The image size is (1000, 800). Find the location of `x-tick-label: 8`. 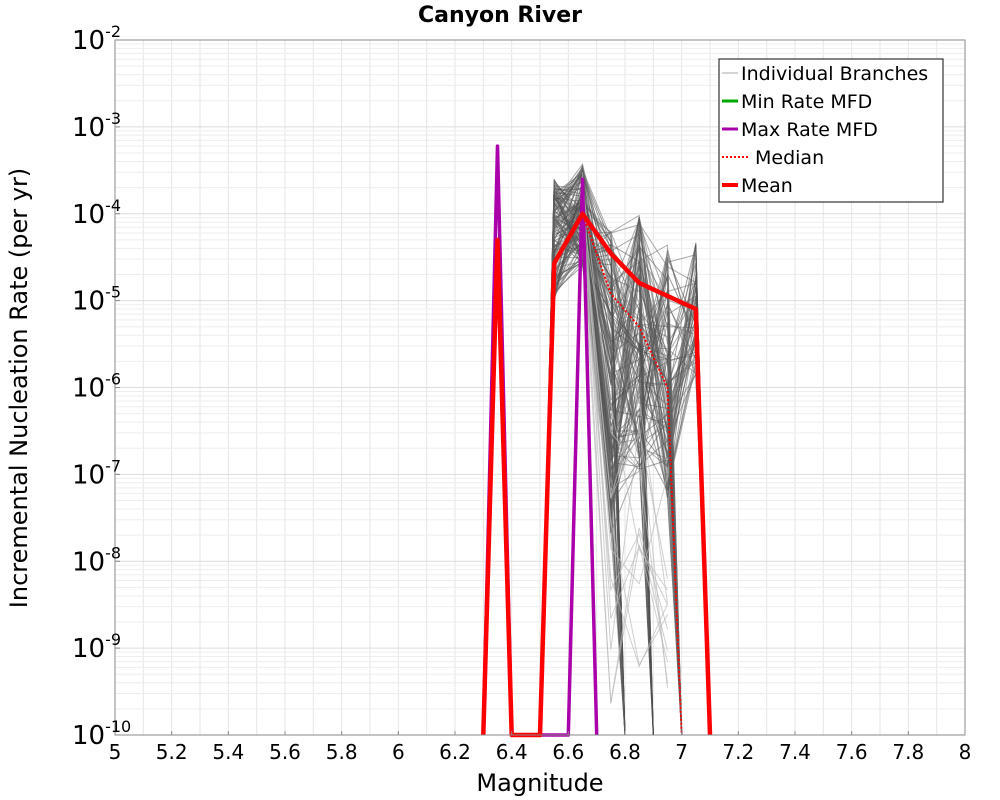

x-tick-label: 8 is located at coordinates (965, 752).